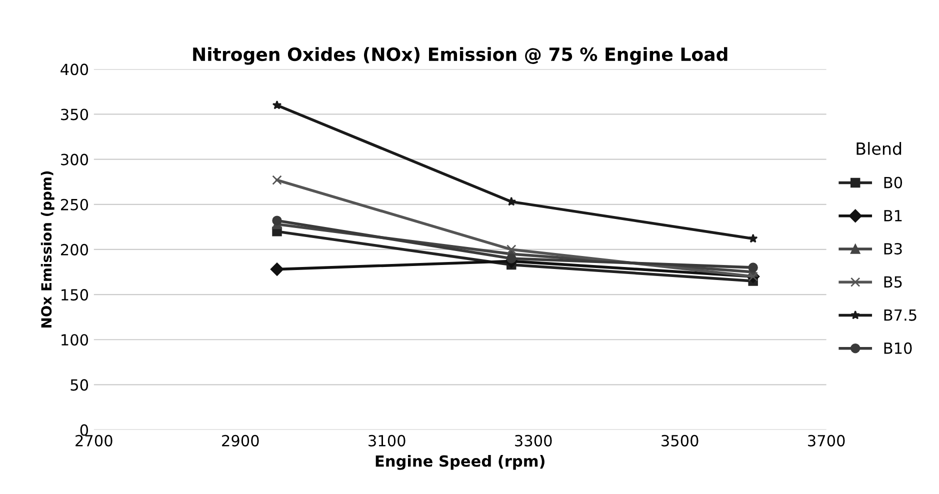 The width and height of the screenshot is (939, 494). What do you see at coordinates (826, 440) in the screenshot?
I see `x-tick-label: 3700` at bounding box center [826, 440].